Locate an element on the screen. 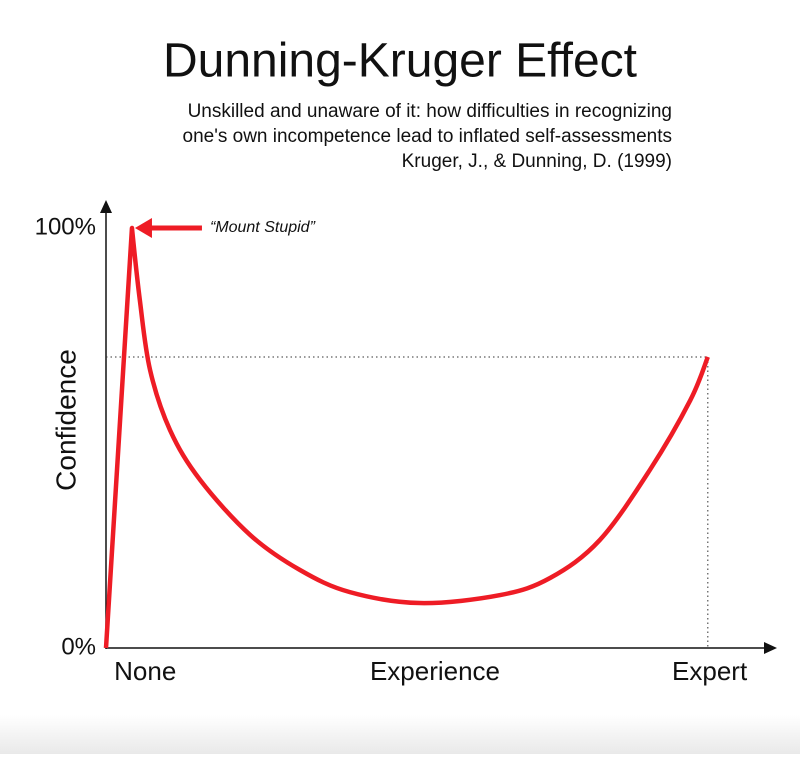 This screenshot has height=759, width=800. x-tick-label: None is located at coordinates (145, 671).